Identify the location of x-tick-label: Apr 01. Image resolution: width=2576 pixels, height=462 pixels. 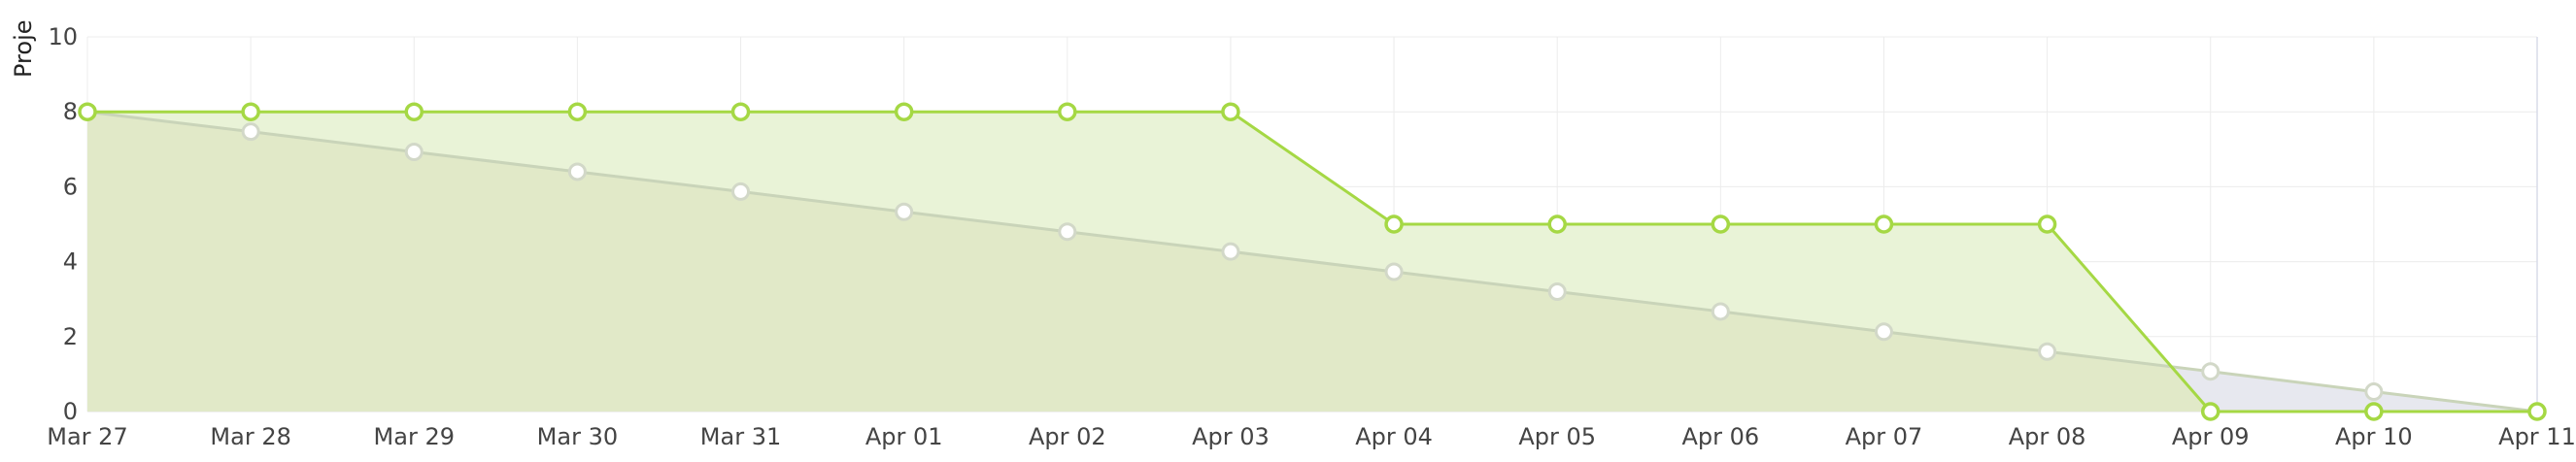
(904, 436).